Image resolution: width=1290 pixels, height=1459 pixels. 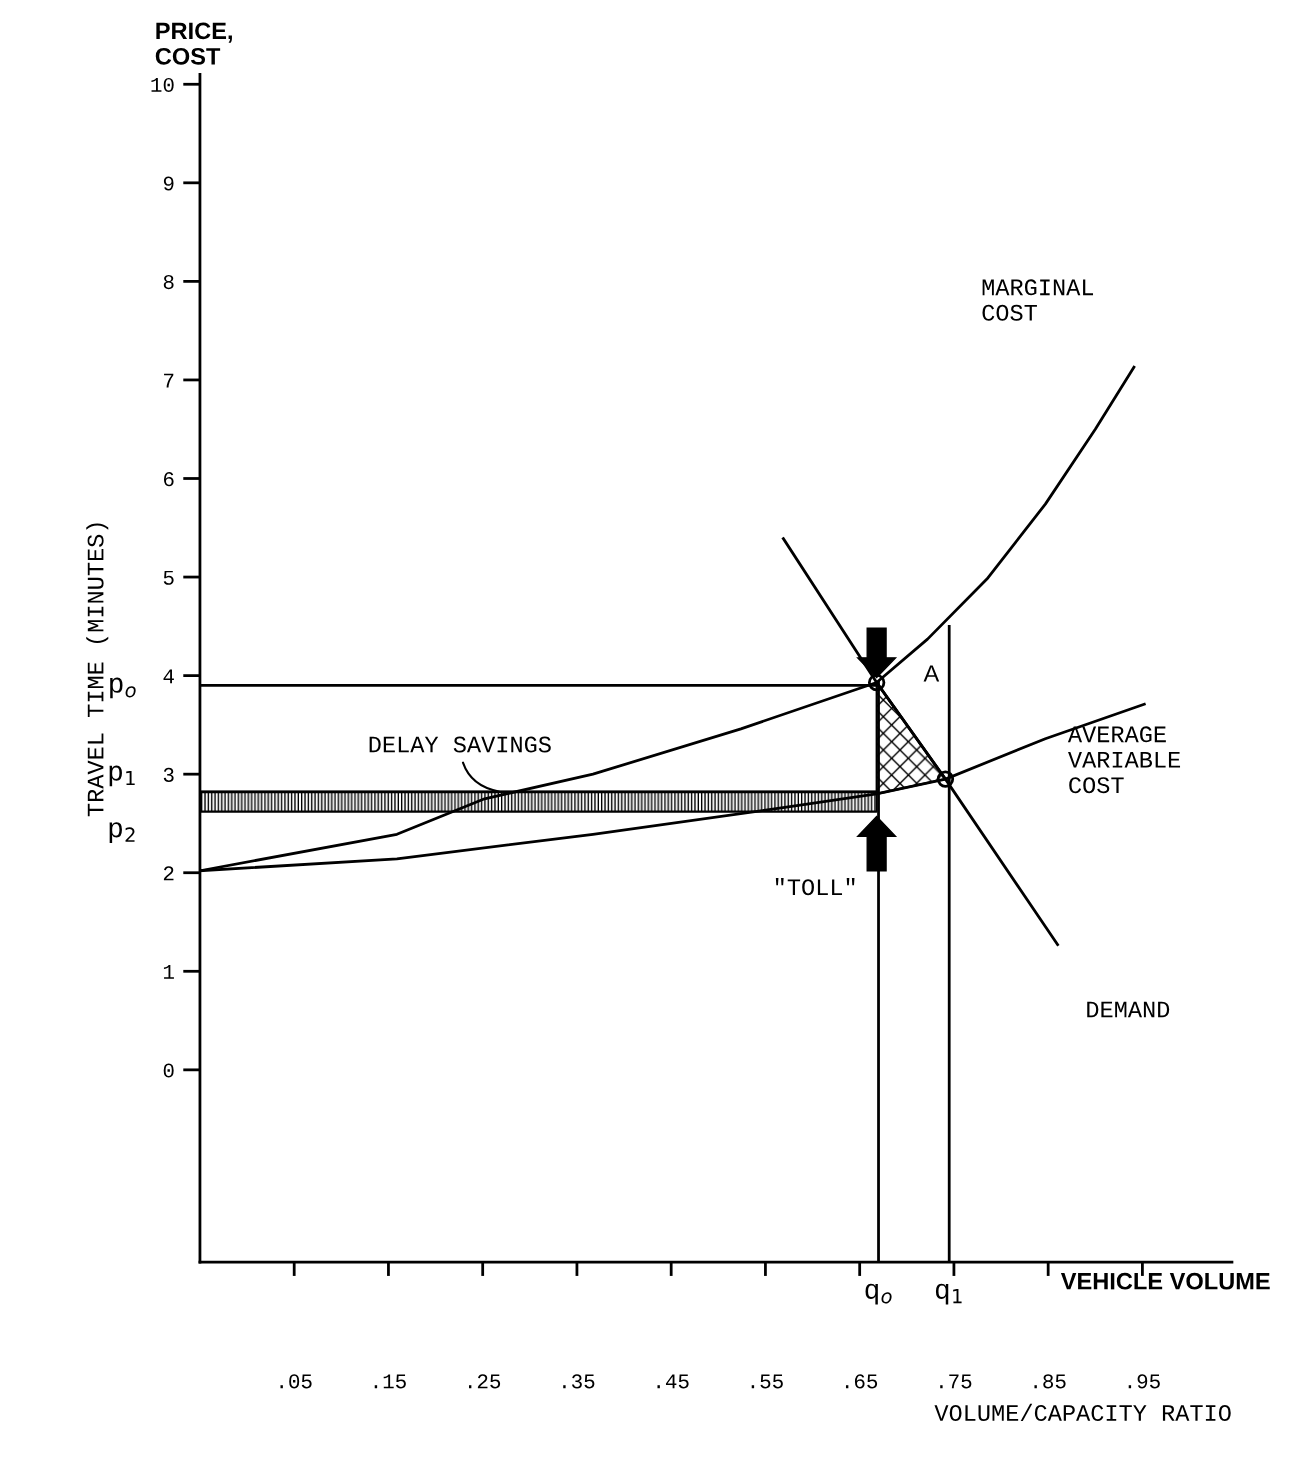 I want to click on annotation: DELAY SAVINGS, so click(x=460, y=744).